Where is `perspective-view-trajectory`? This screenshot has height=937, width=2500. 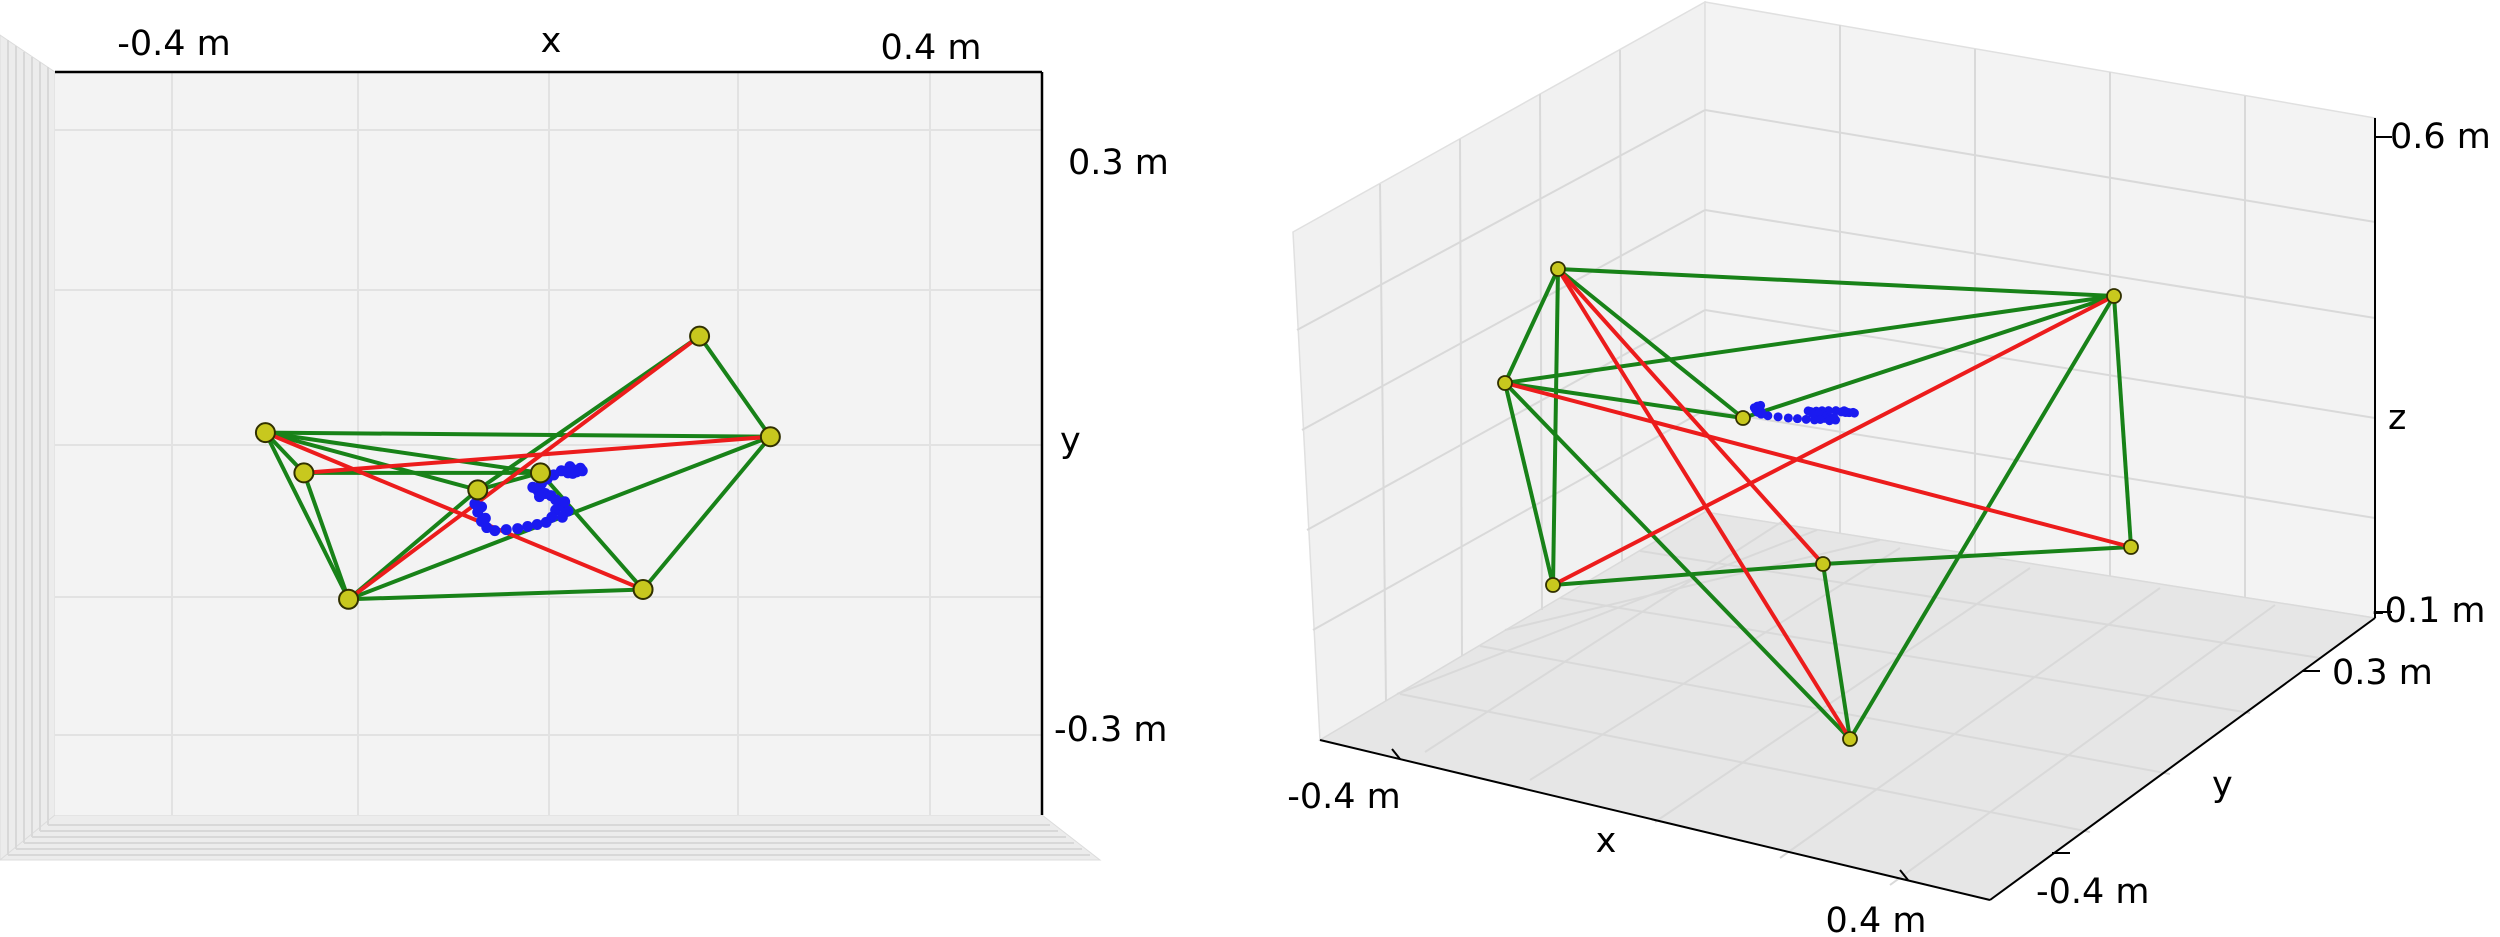 perspective-view-trajectory is located at coordinates (1804, 413).